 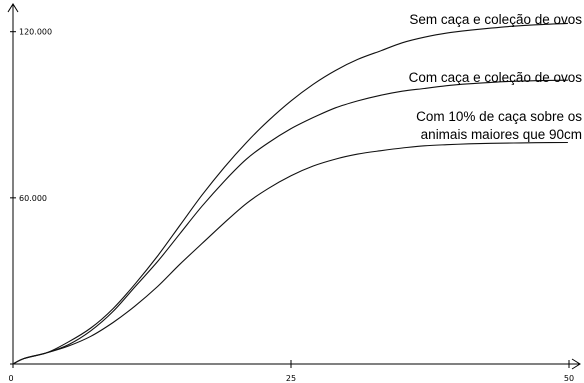 I want to click on x-tick-label: 50, so click(x=569, y=378).